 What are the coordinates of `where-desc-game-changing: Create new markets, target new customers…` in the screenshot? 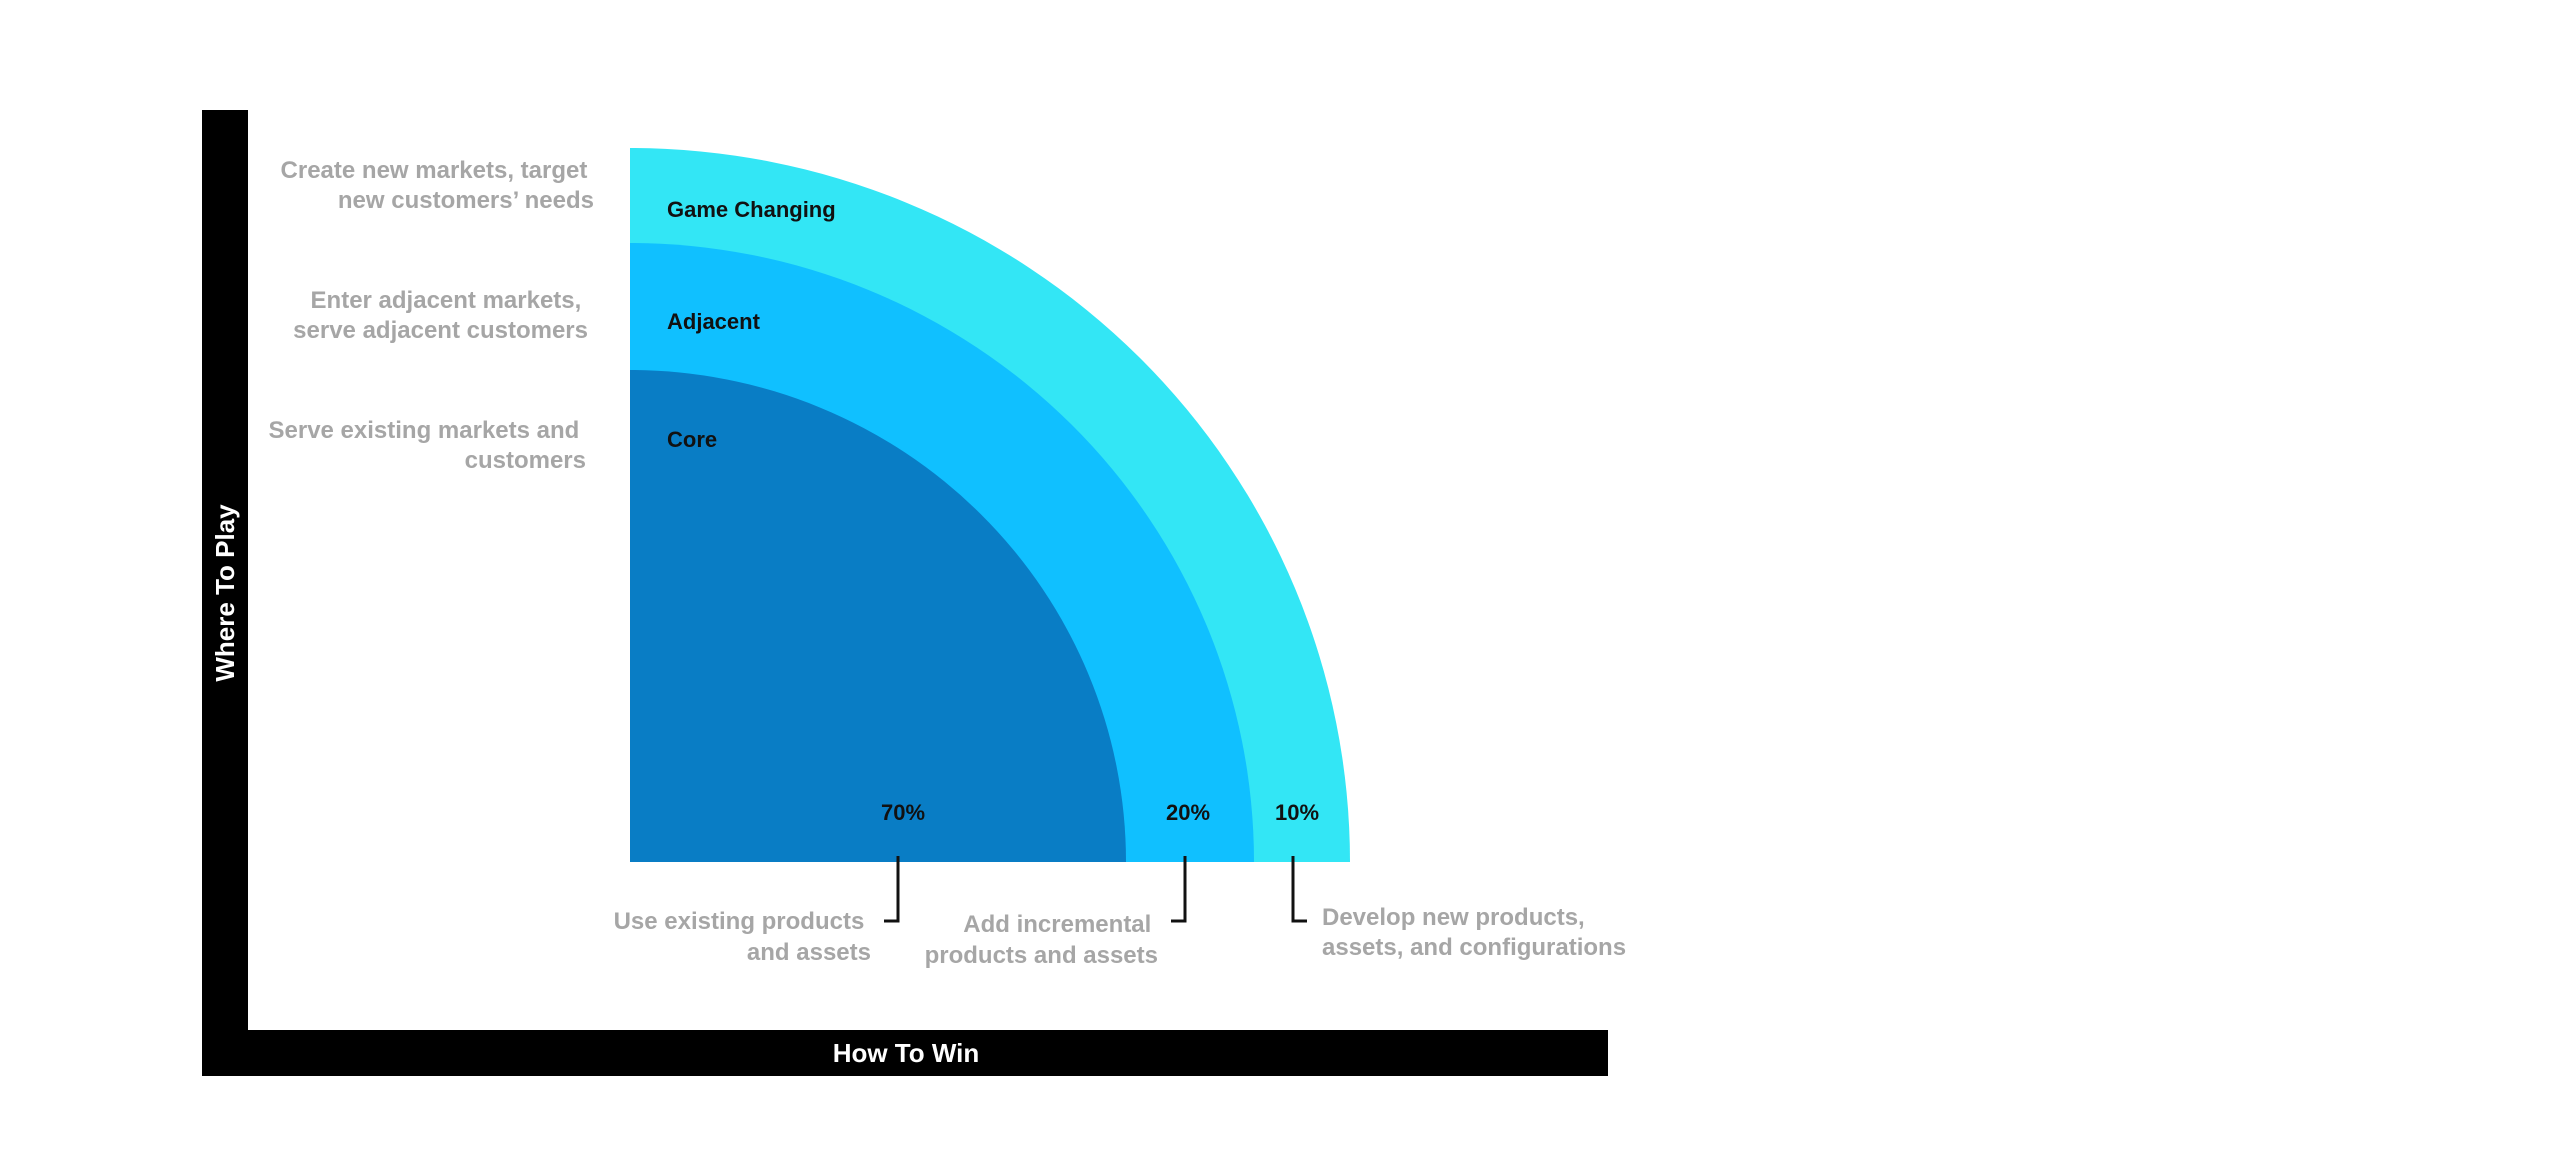 It's located at (437, 185).